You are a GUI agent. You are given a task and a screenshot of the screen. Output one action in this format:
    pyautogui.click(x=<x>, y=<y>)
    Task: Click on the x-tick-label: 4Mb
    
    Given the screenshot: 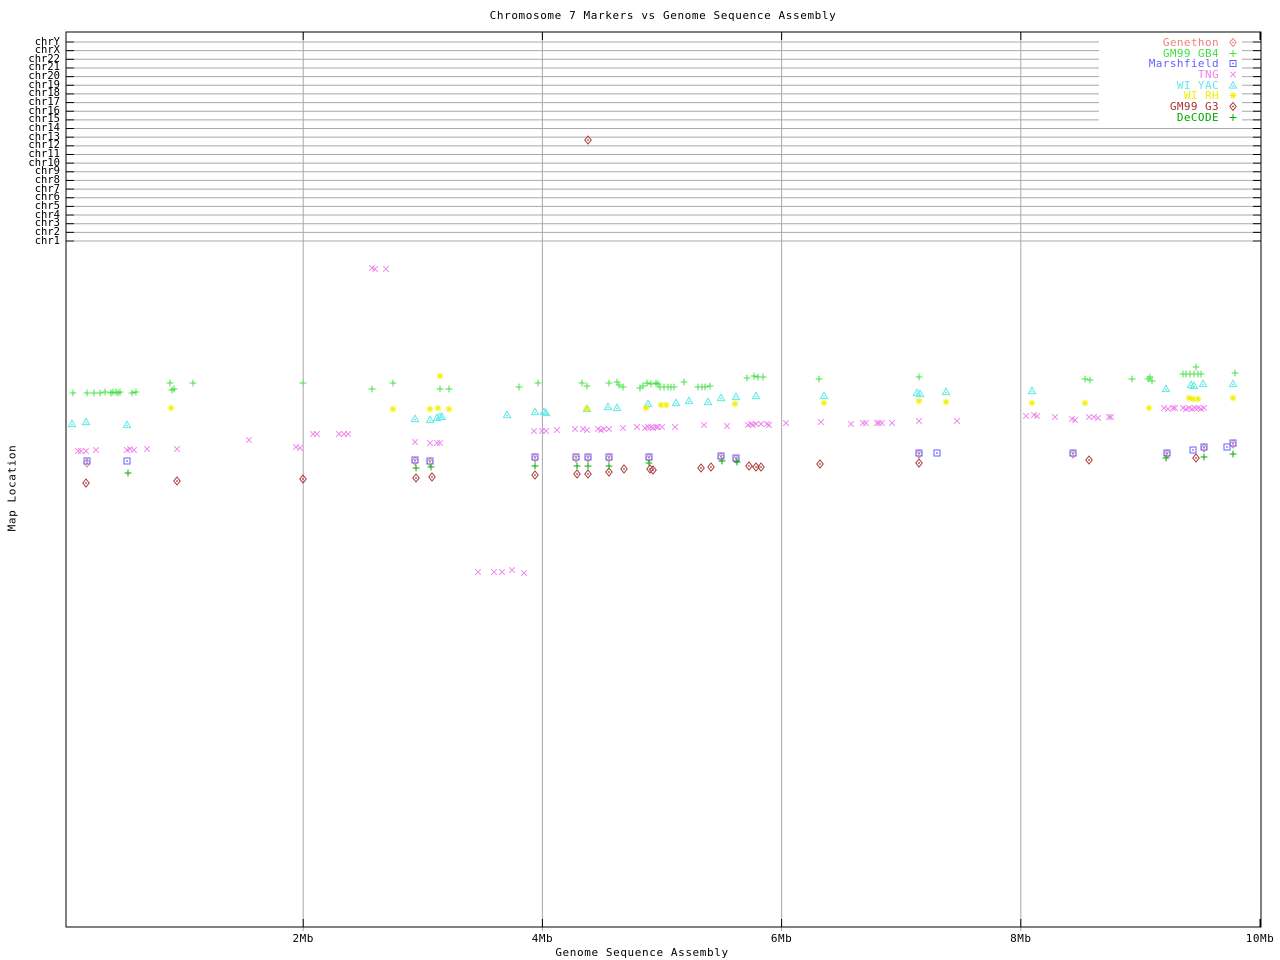 What is the action you would take?
    pyautogui.click(x=542, y=938)
    